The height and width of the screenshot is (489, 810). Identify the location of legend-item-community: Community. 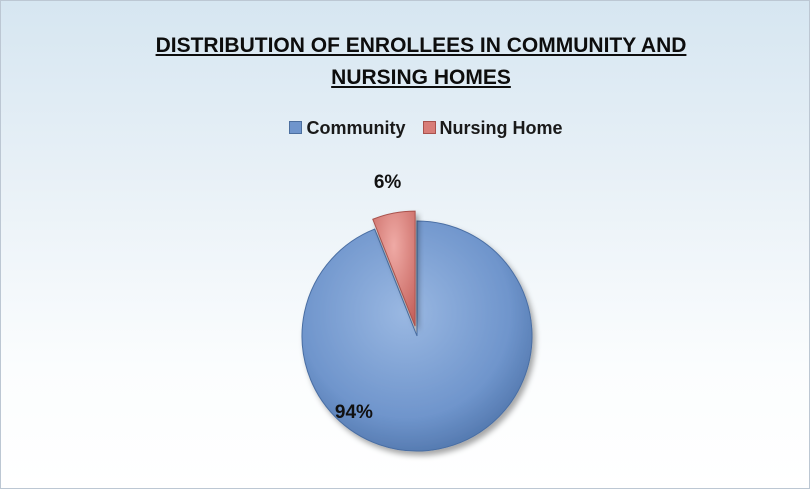
(347, 128).